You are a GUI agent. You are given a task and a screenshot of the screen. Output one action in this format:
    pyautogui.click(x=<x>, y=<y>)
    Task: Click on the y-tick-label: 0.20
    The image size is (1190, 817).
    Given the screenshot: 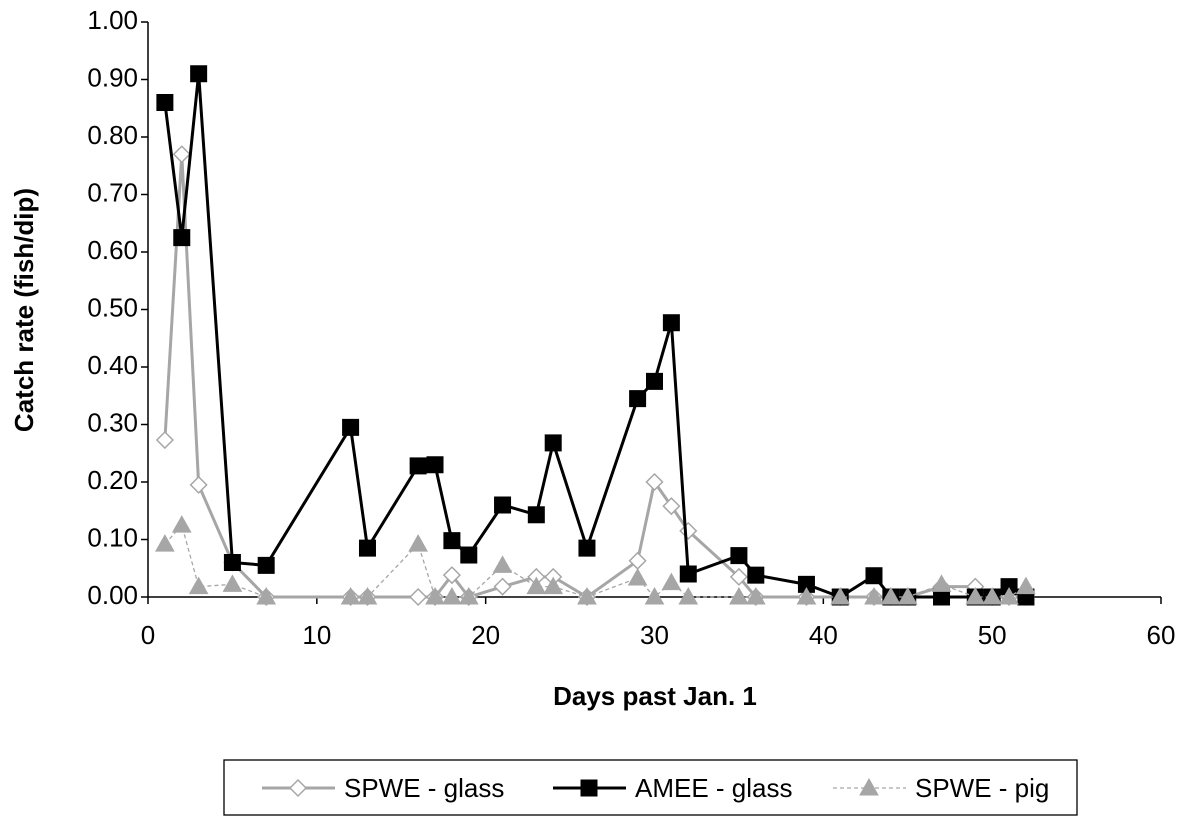 What is the action you would take?
    pyautogui.click(x=112, y=480)
    